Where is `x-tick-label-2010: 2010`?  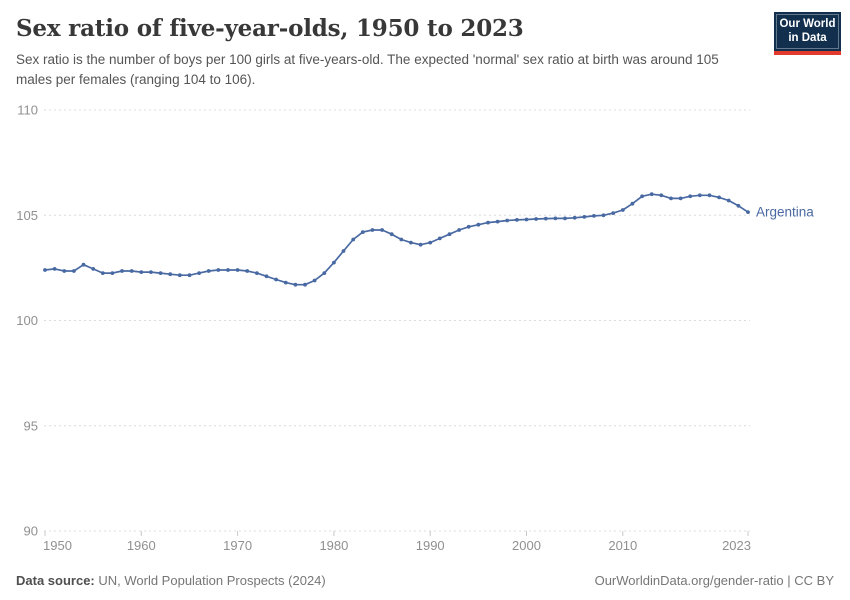
x-tick-label-2010: 2010 is located at coordinates (622, 545).